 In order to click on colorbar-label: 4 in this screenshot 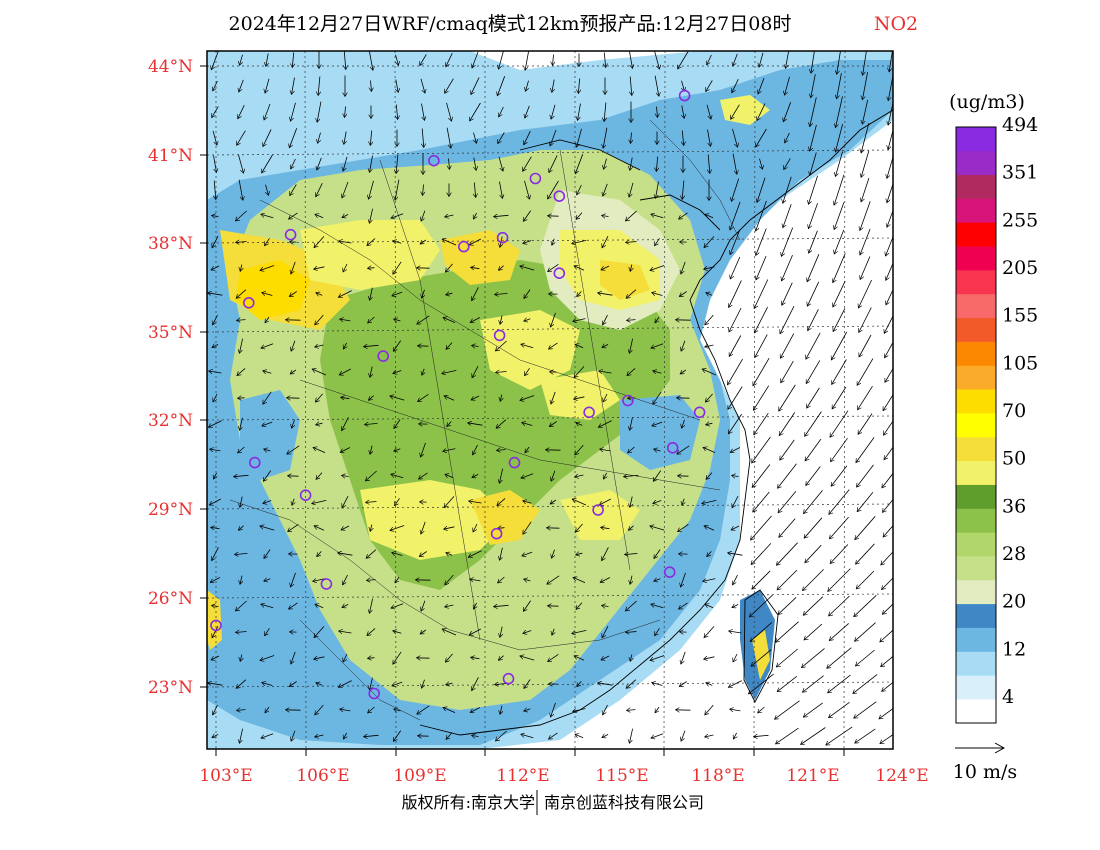, I will do `click(1008, 697)`.